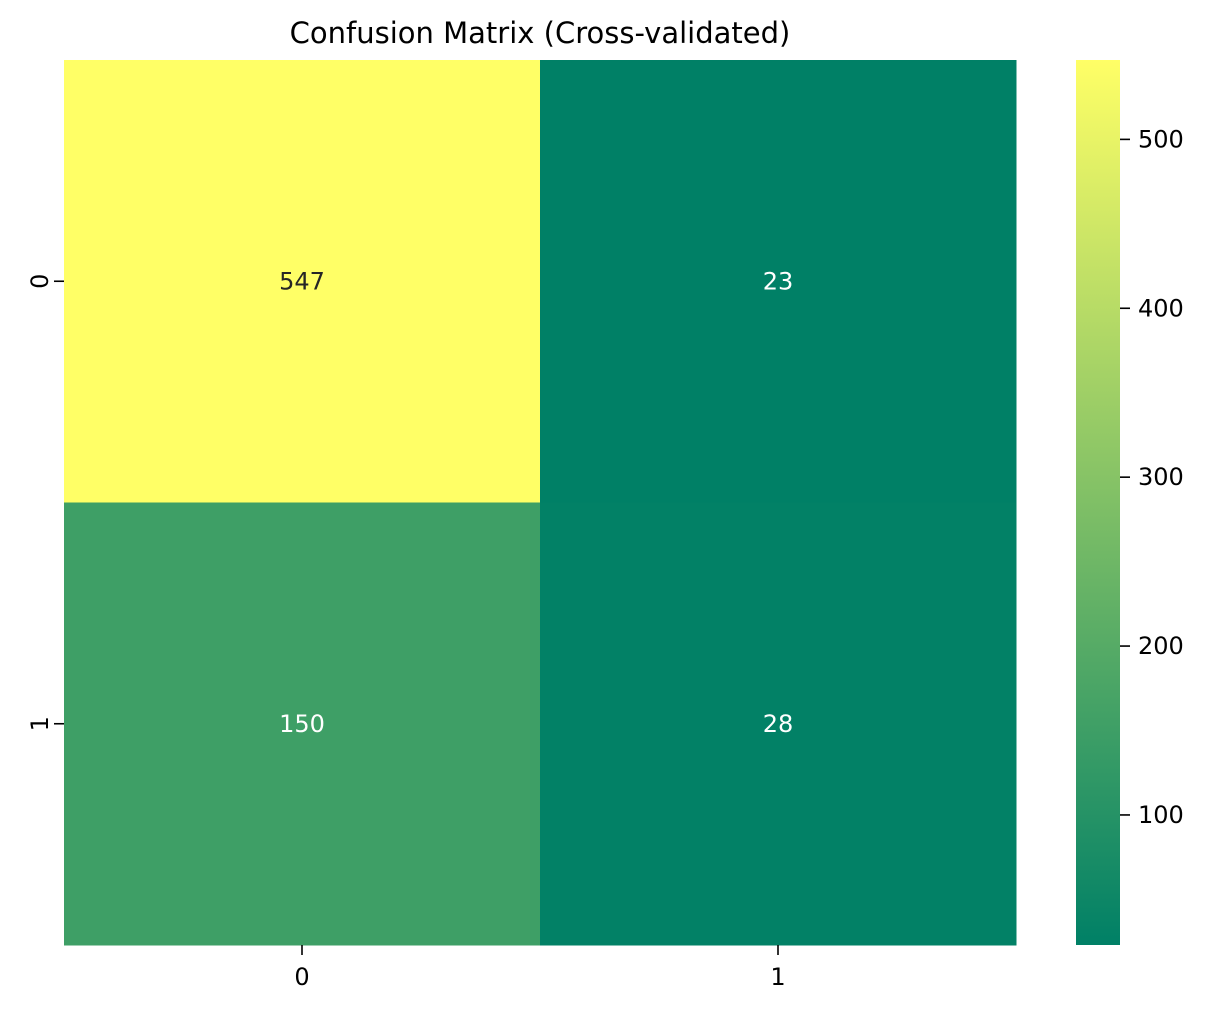  What do you see at coordinates (1161, 646) in the screenshot?
I see `colorbar-tick-label-1: 200` at bounding box center [1161, 646].